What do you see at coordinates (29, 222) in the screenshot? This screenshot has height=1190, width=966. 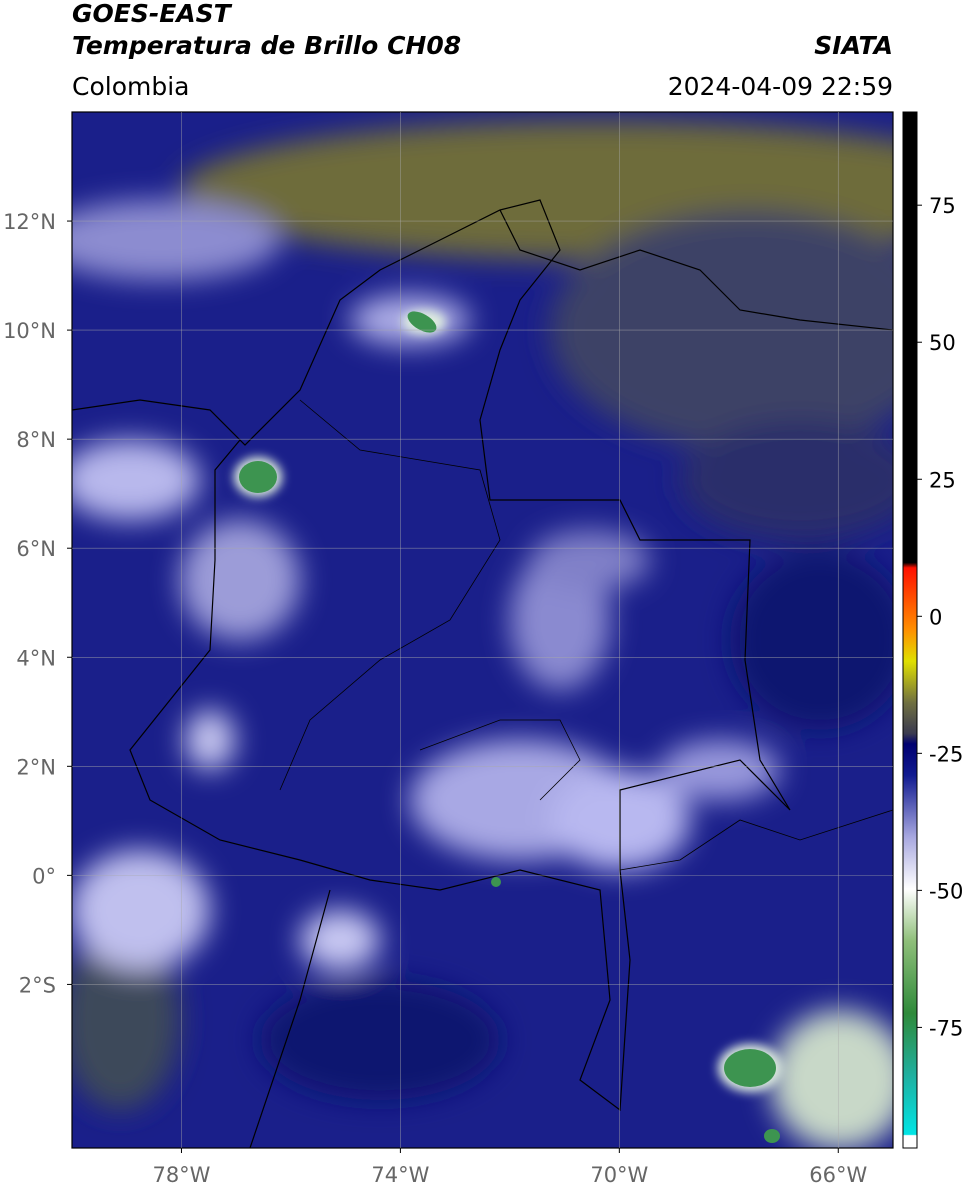 I see `lat-tick-label: 12°N` at bounding box center [29, 222].